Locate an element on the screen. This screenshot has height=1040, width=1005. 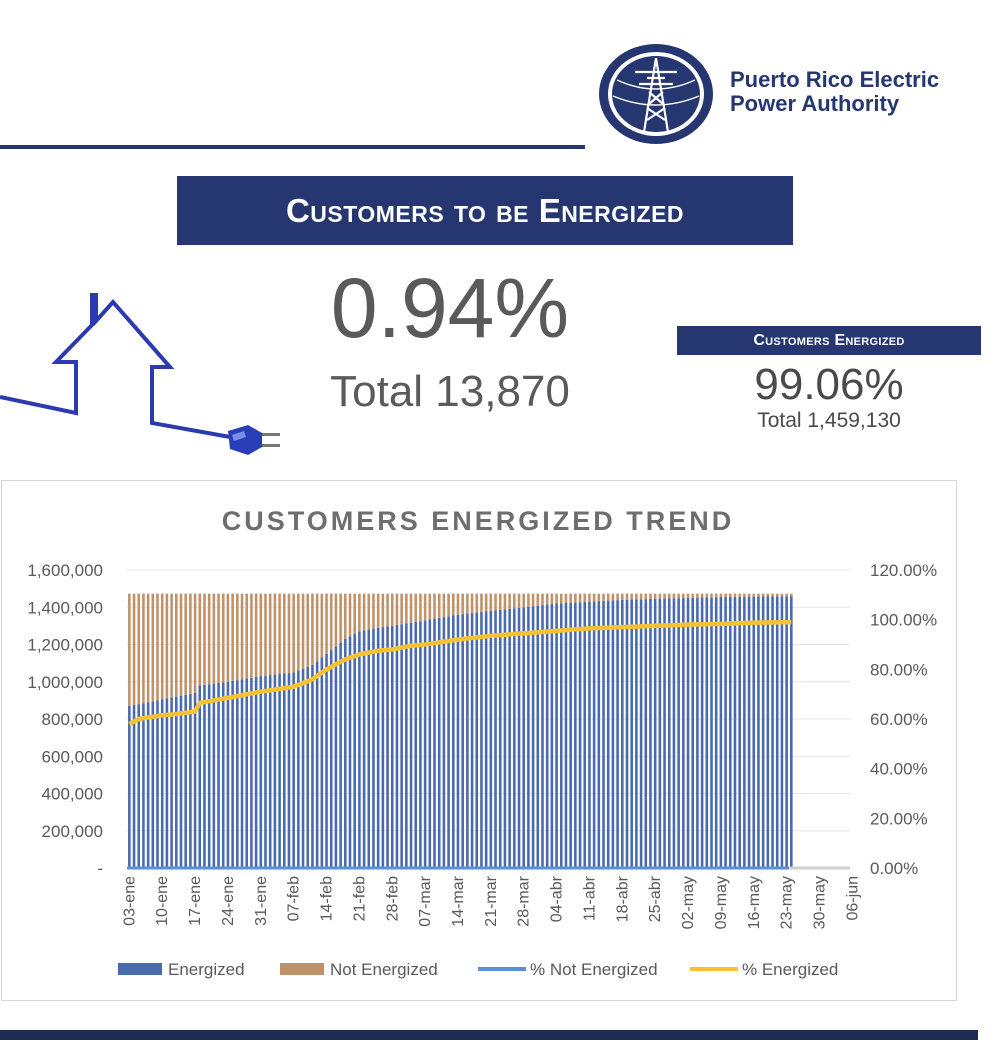
series-line-pct-energized is located at coordinates (460, 672).